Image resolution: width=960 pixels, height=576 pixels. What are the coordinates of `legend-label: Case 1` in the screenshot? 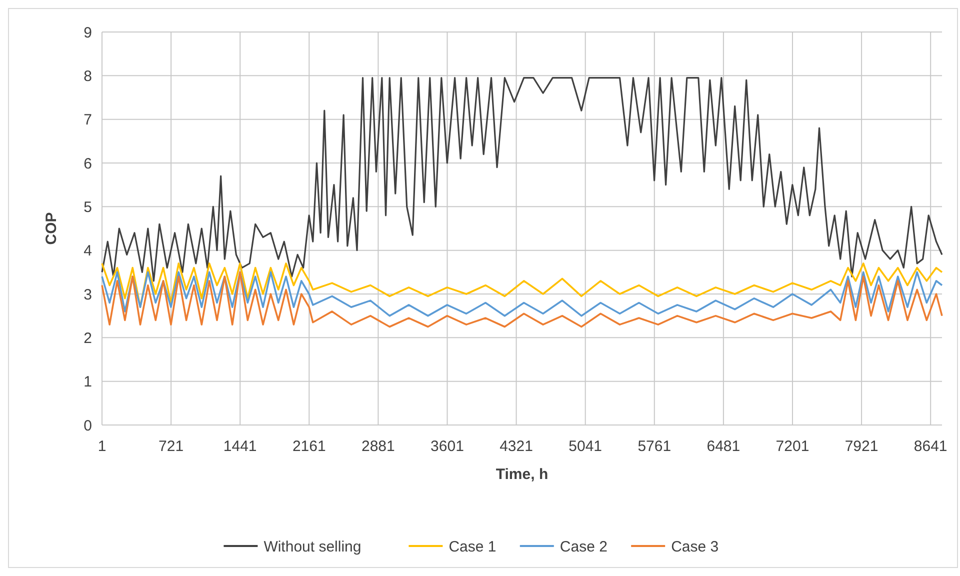 It's located at (472, 547).